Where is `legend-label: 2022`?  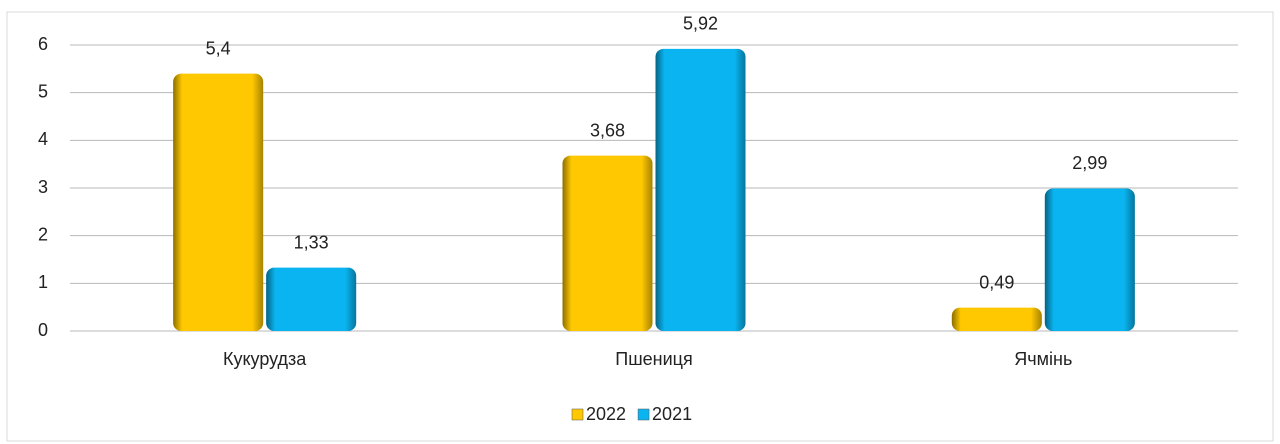 legend-label: 2022 is located at coordinates (606, 414).